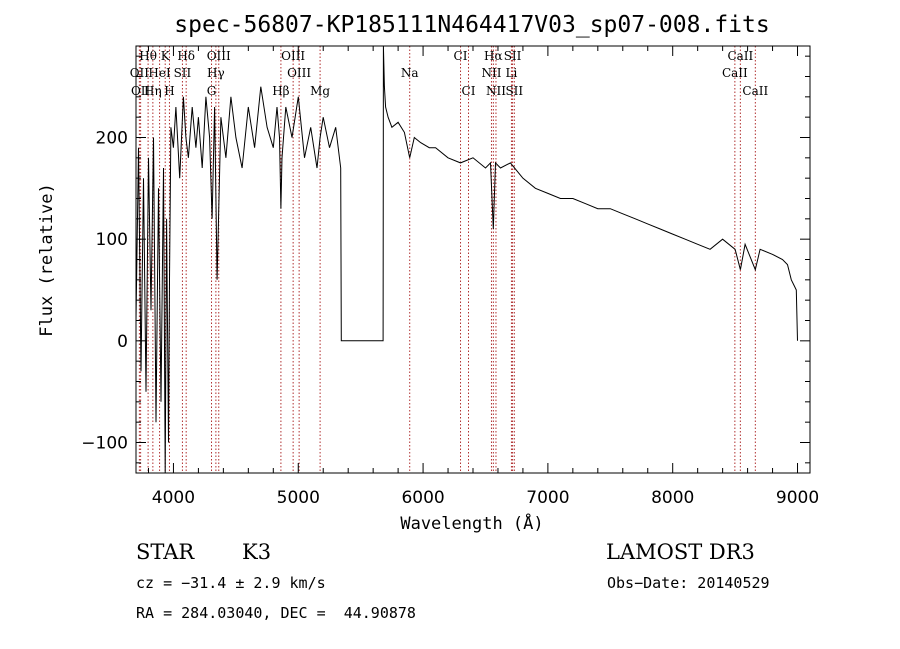  I want to click on line-label-20: H, so click(169, 91).